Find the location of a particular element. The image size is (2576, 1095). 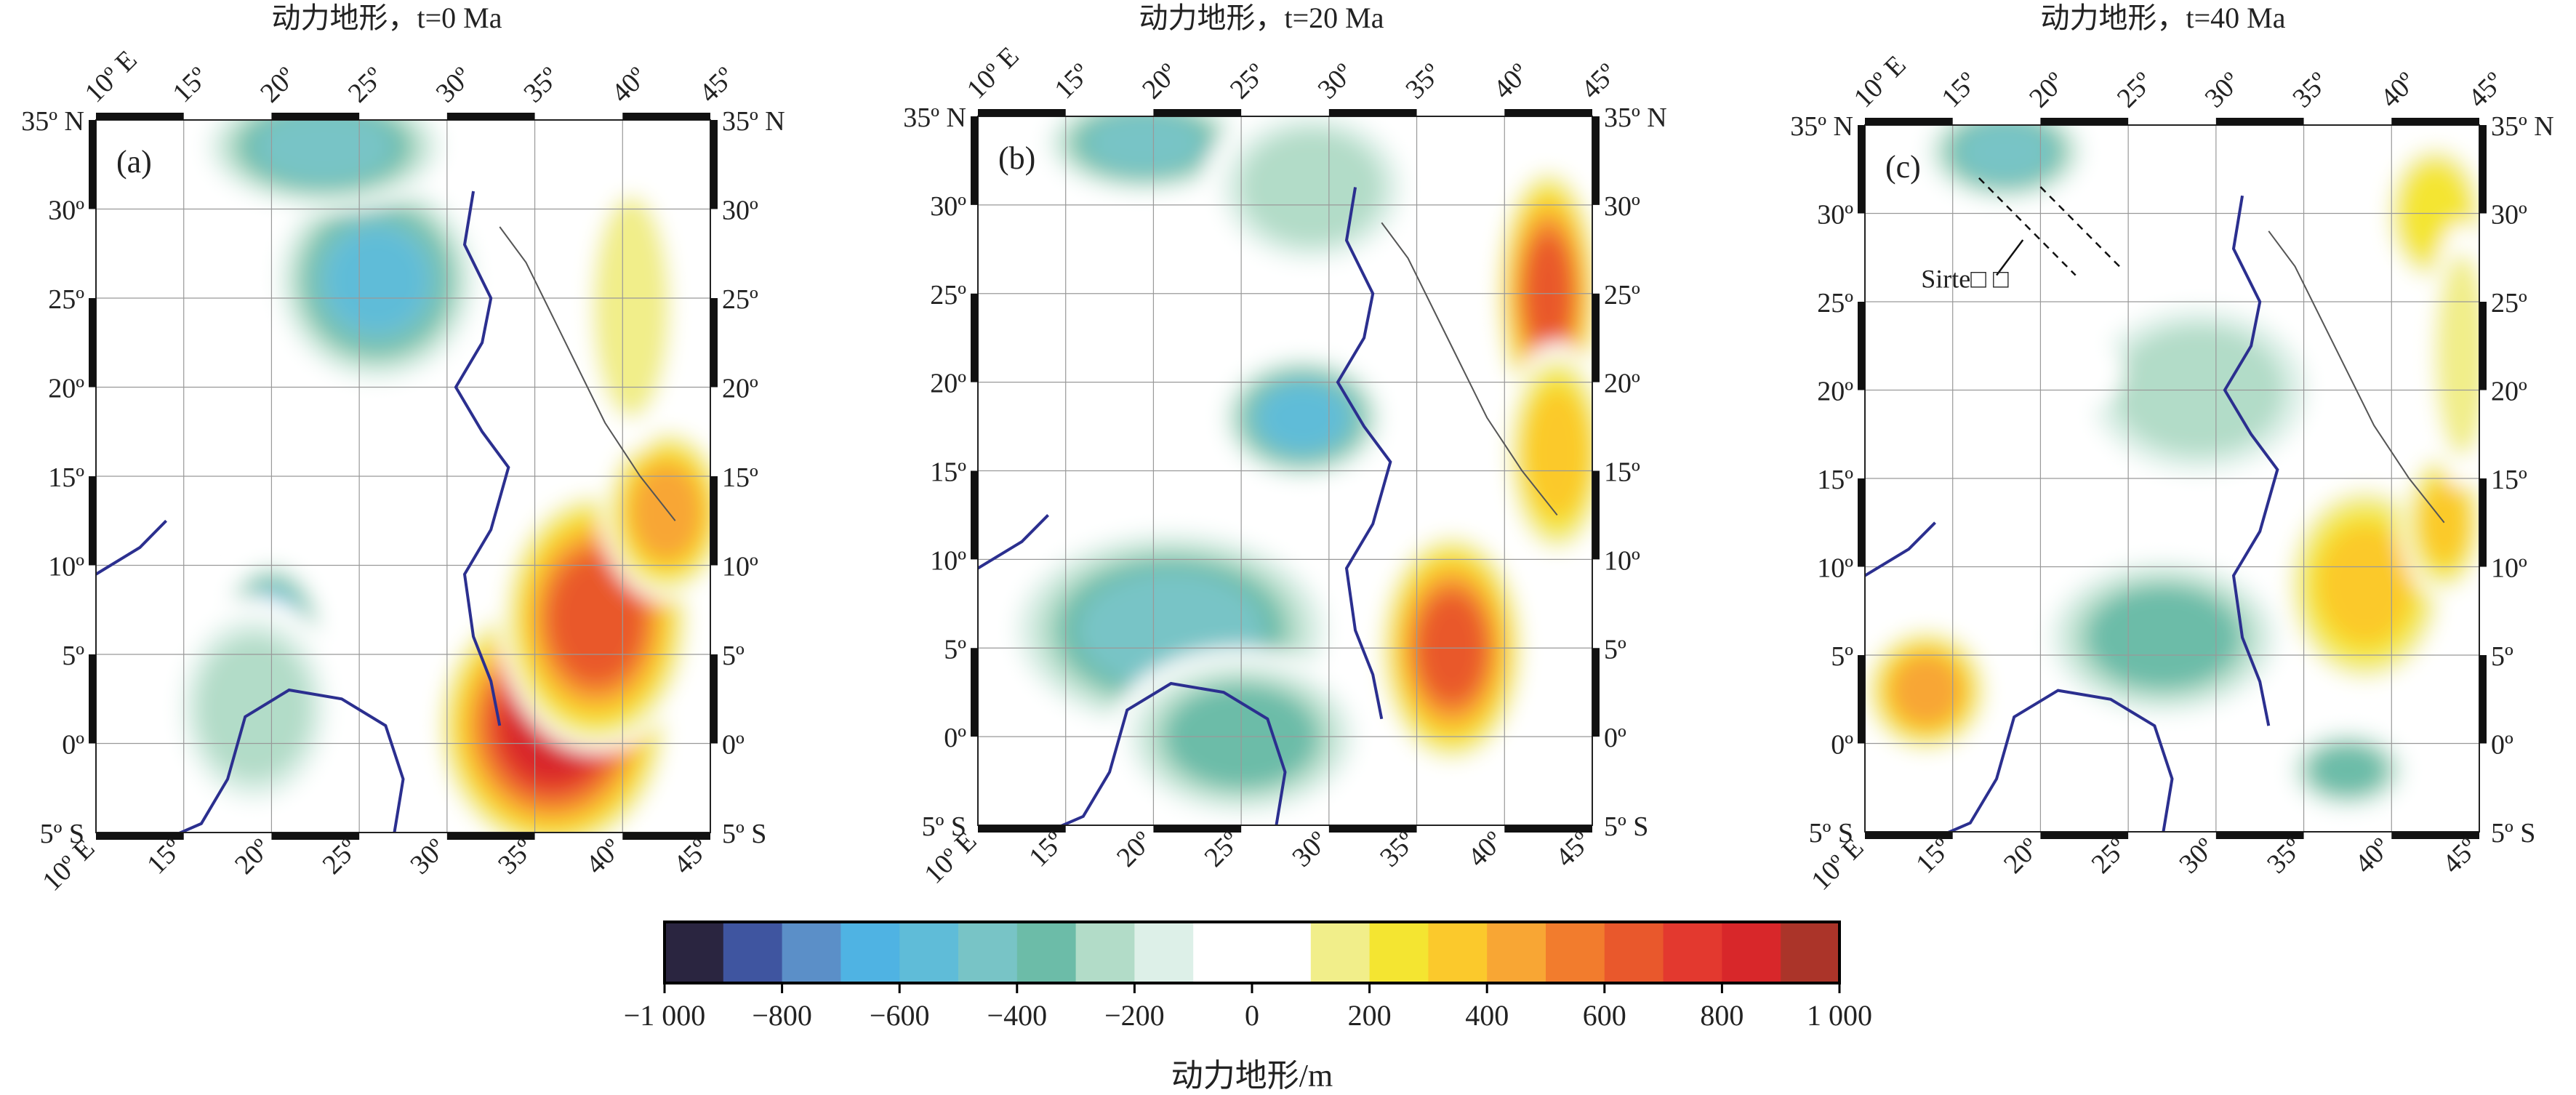

lat-label-right: 5º S is located at coordinates (744, 834).